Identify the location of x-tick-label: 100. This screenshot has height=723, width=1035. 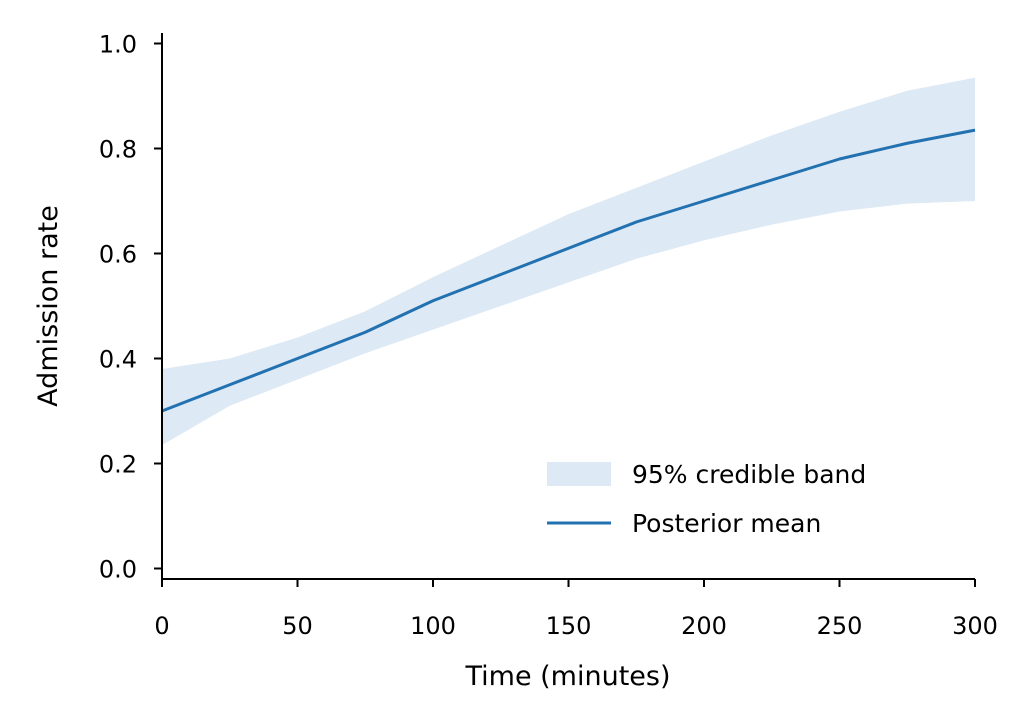
(433, 626).